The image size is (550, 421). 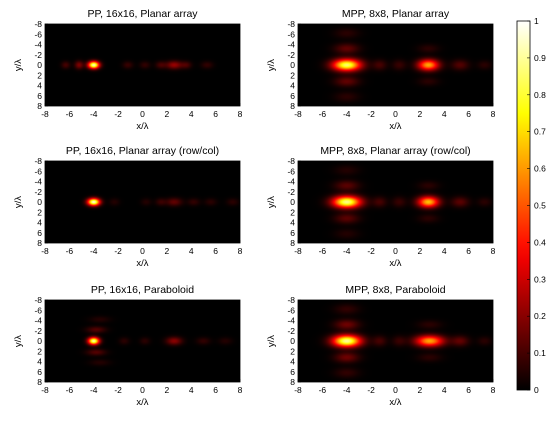 What do you see at coordinates (540, 279) in the screenshot?
I see `colorbar-tick-label: 0.3` at bounding box center [540, 279].